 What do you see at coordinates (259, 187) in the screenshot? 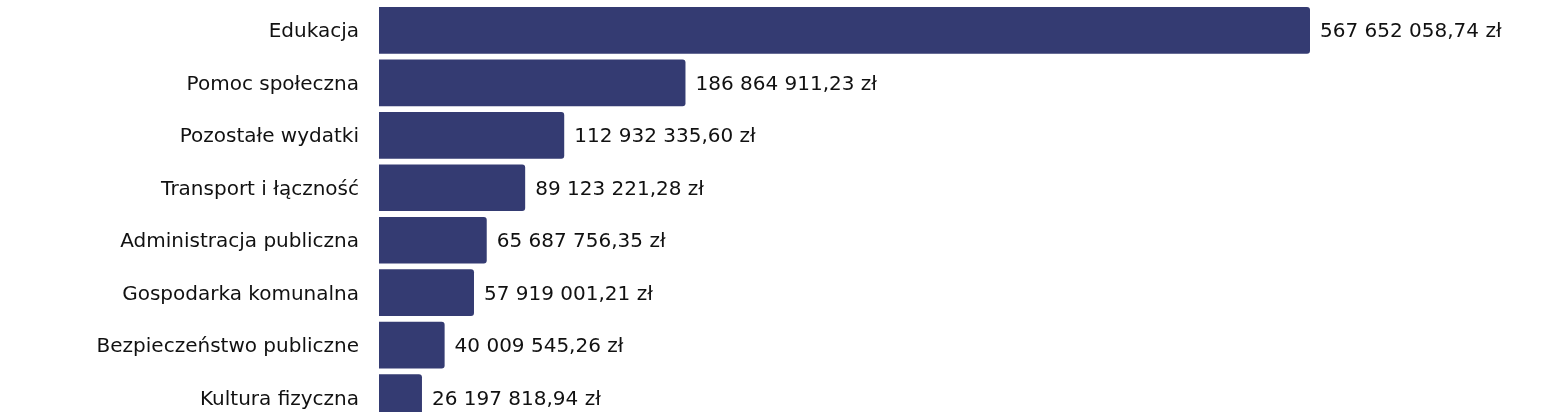
I see `y-tick-label: Transport i łączność` at bounding box center [259, 187].